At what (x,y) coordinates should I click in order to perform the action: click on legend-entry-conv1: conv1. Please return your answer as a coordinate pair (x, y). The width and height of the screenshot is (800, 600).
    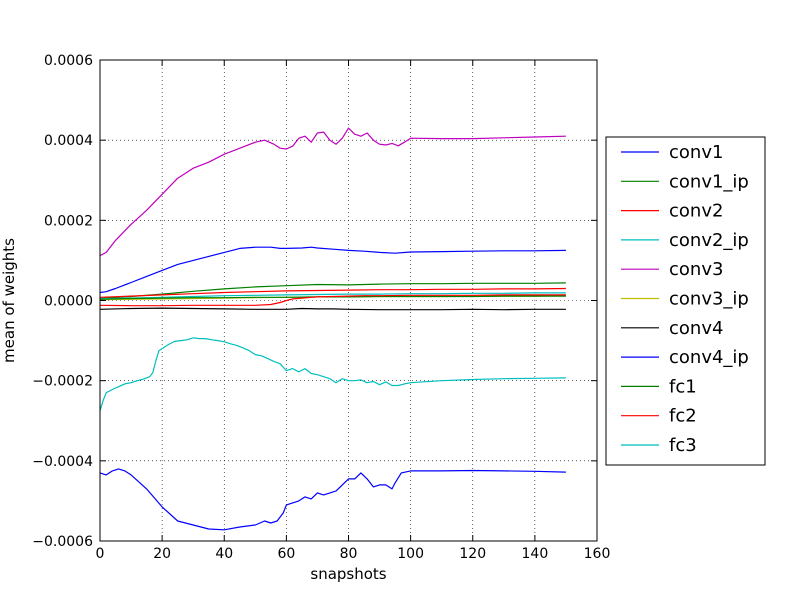
    Looking at the image, I should click on (696, 152).